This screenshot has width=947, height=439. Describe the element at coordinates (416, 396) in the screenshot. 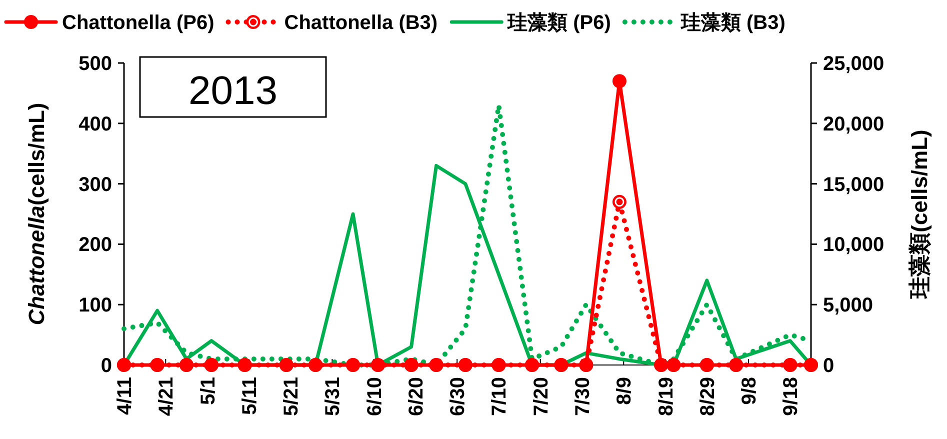

I see `x-tick-label: 6/20` at that location.